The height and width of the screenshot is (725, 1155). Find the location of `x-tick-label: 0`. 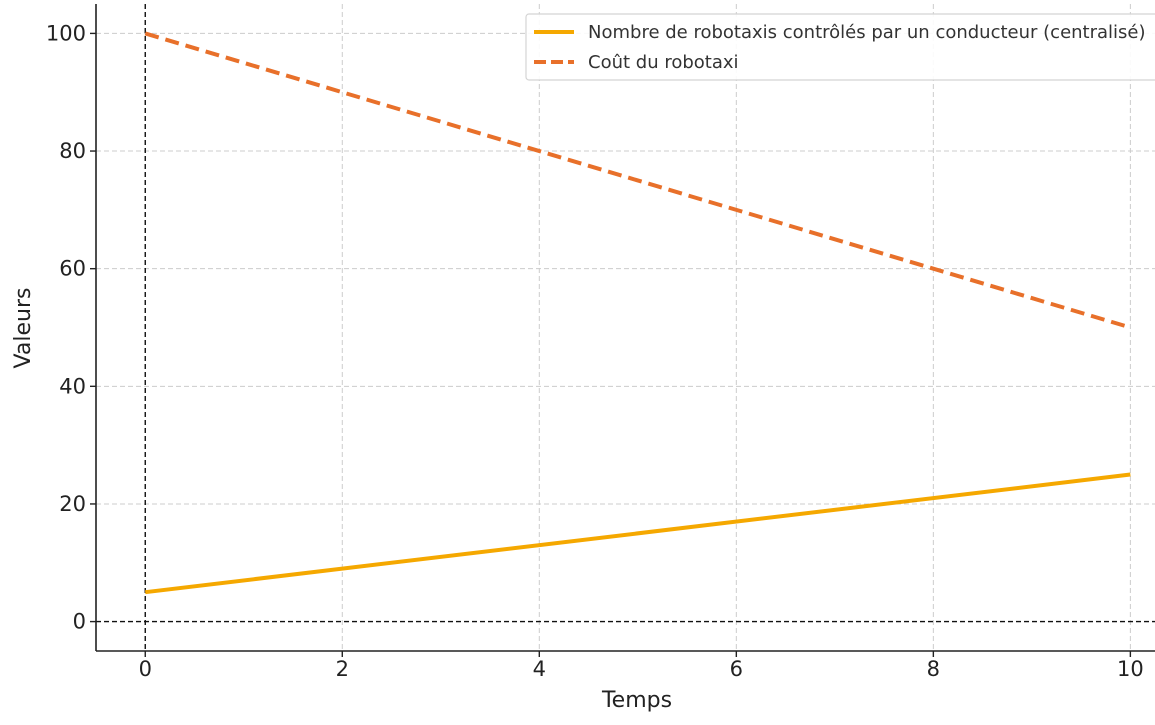

x-tick-label: 0 is located at coordinates (145, 669).